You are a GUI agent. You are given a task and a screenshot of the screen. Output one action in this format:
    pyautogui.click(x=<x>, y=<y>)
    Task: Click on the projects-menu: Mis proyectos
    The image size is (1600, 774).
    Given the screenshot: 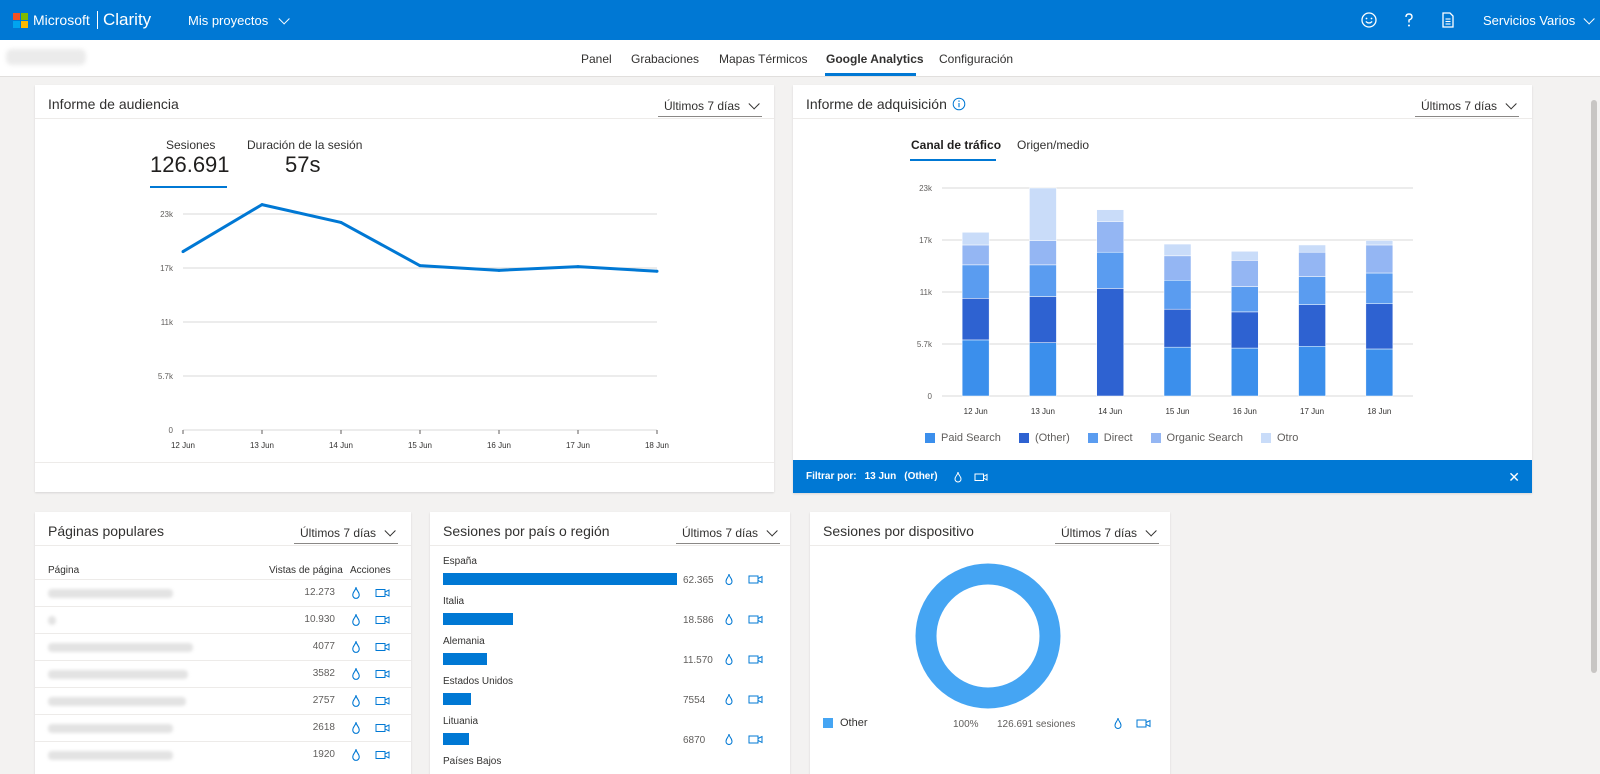 What is the action you would take?
    pyautogui.click(x=239, y=20)
    